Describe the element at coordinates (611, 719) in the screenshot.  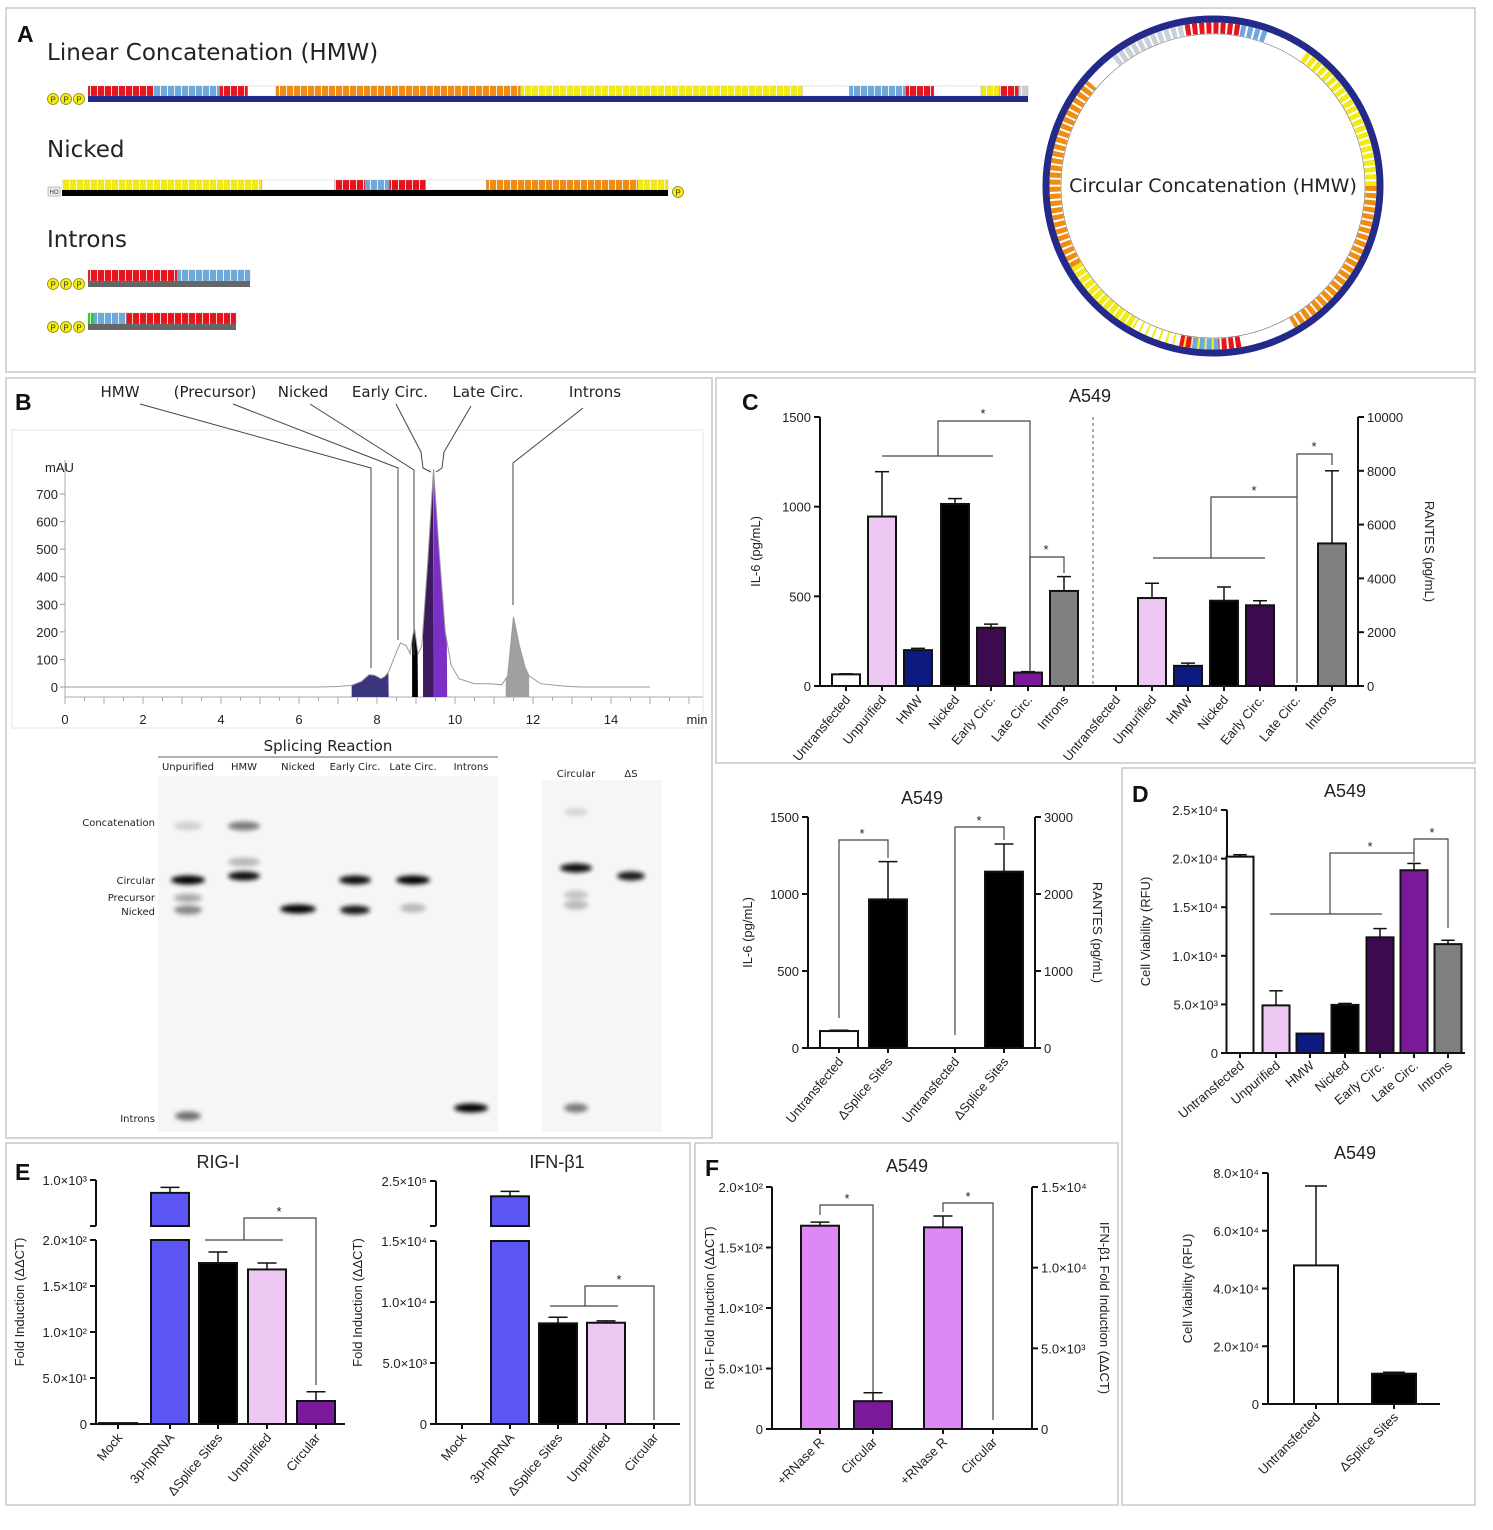
I see `x-tick-label: 14` at that location.